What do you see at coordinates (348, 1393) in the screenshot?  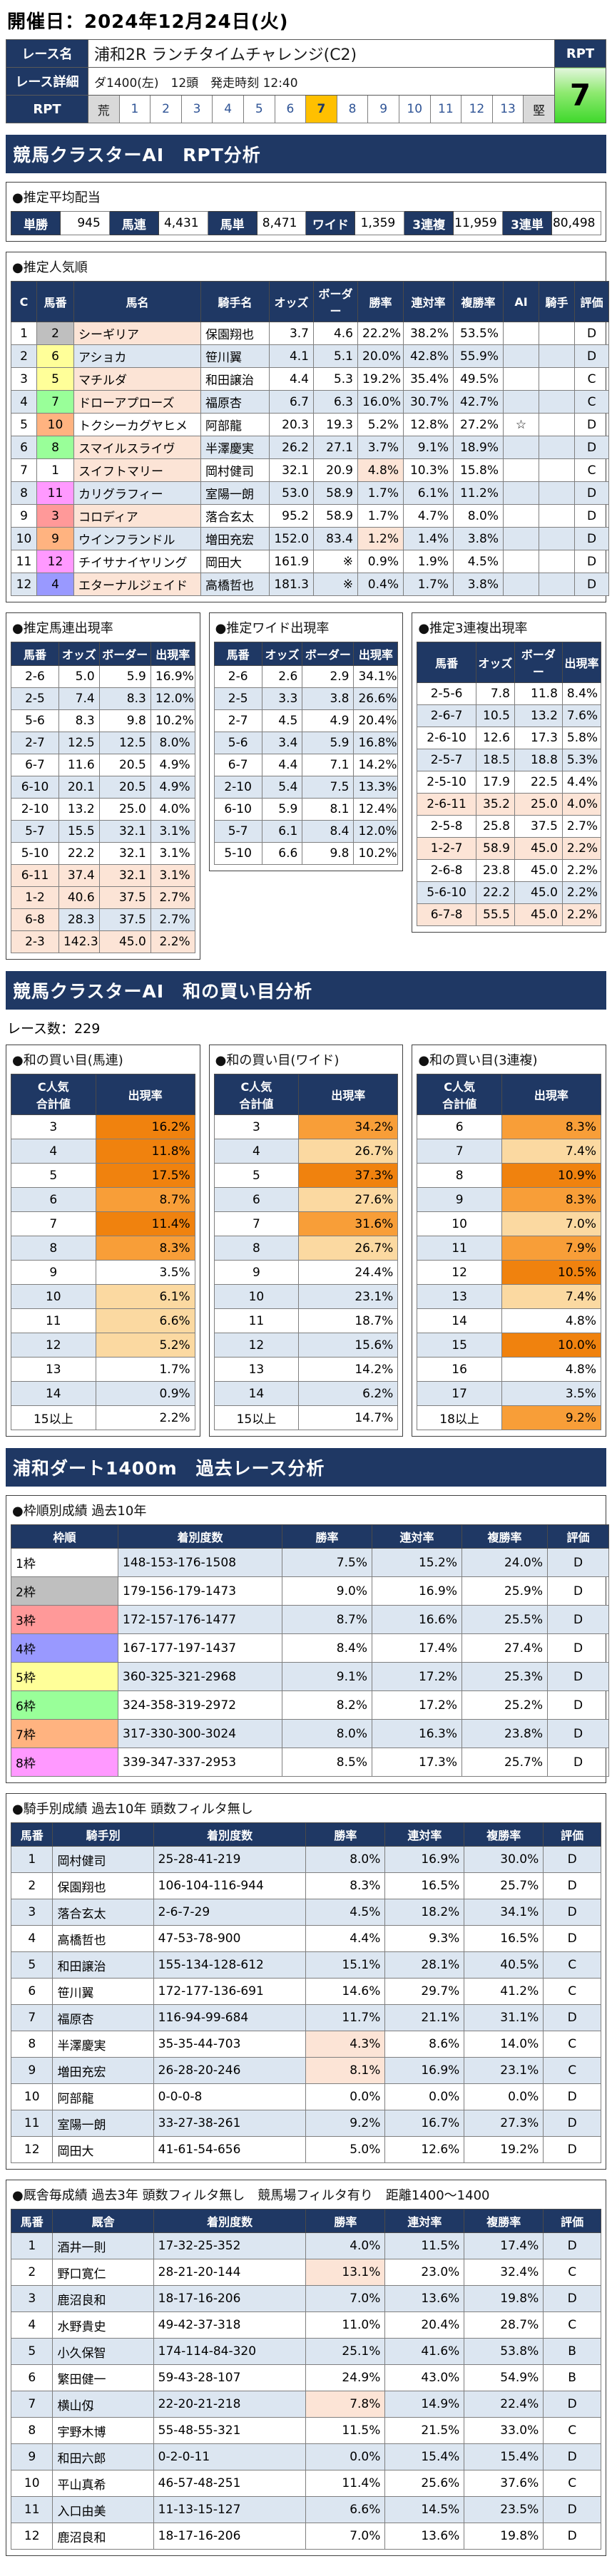 I see `rate-cell: 6.2%` at bounding box center [348, 1393].